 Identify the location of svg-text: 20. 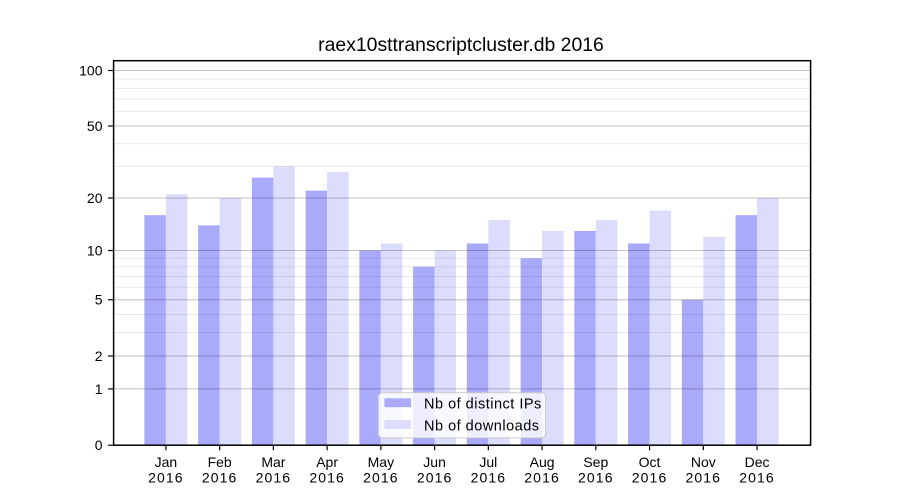
(95, 198).